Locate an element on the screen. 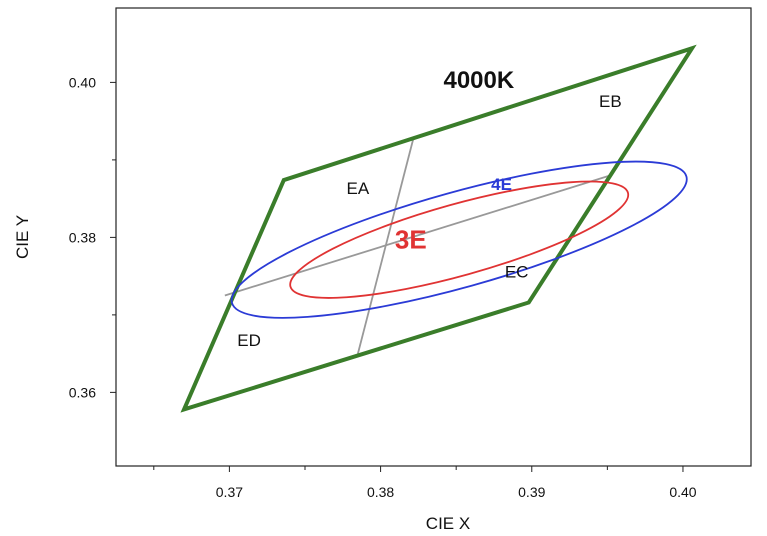 The width and height of the screenshot is (767, 536). ellipse-label-4e: 4E is located at coordinates (501, 184).